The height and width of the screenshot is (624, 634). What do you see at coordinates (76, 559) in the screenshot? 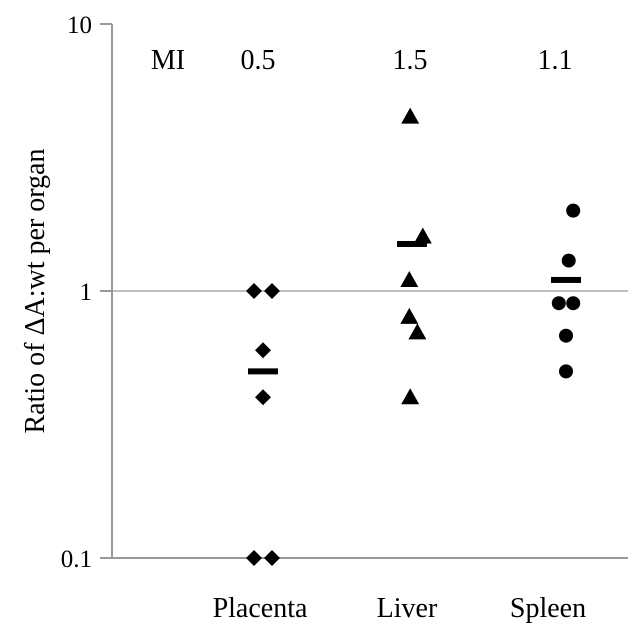
I see `y-tick-label: 0.1` at bounding box center [76, 559].